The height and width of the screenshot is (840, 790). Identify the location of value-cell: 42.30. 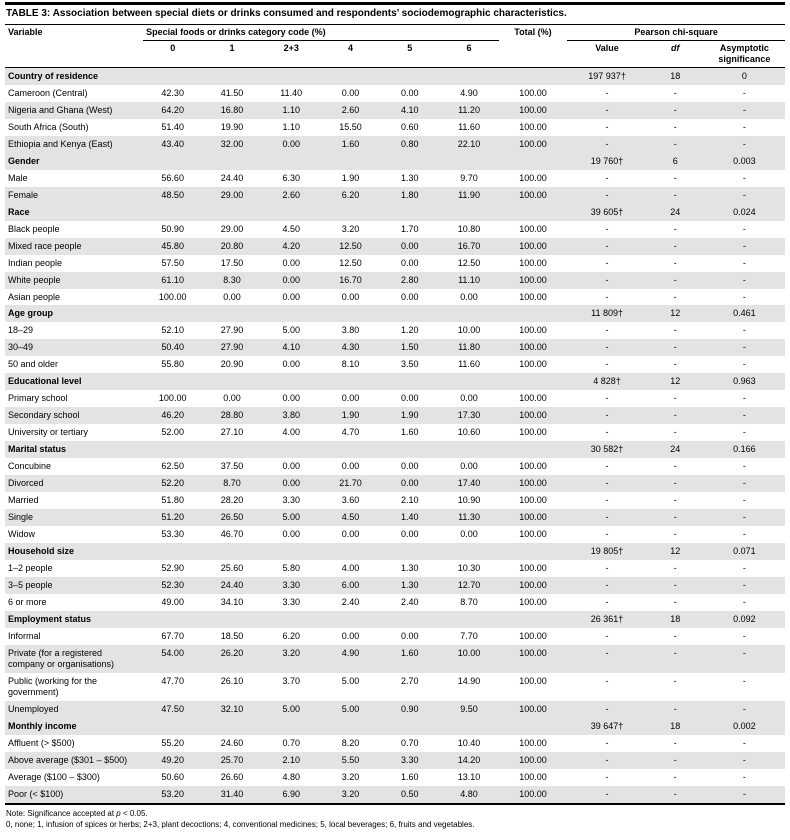
(172, 92).